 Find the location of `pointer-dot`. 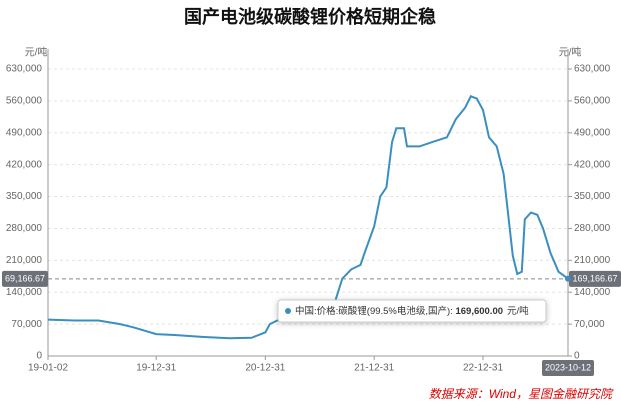

pointer-dot is located at coordinates (568, 278).